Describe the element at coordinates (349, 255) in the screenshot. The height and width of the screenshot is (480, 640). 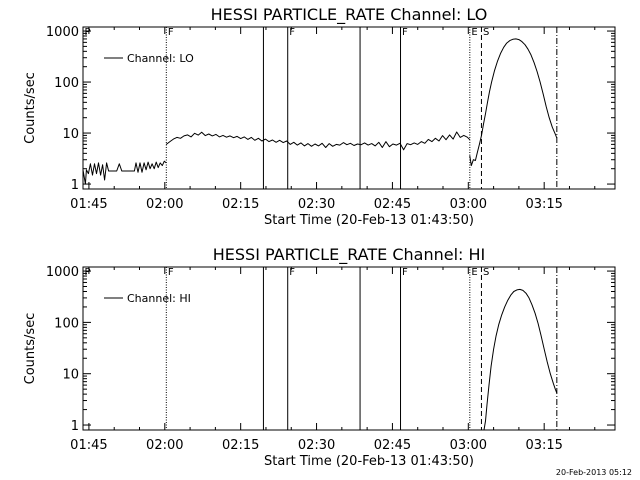
I see `chart-title-hi: HESSI PARTICLE_RATE Channel: HI` at that location.